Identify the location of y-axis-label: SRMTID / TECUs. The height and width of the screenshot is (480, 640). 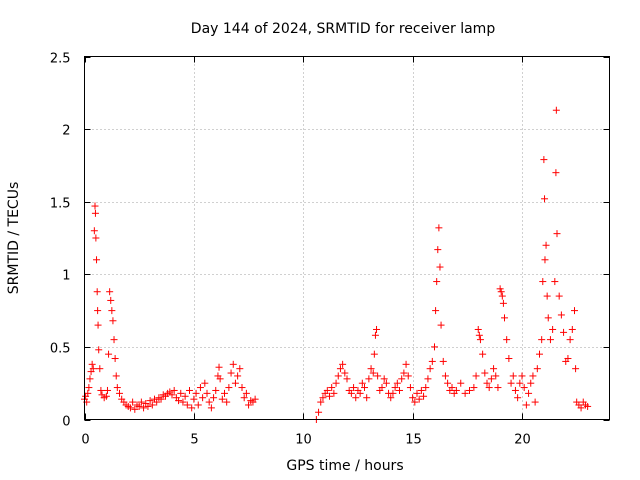
(14, 238).